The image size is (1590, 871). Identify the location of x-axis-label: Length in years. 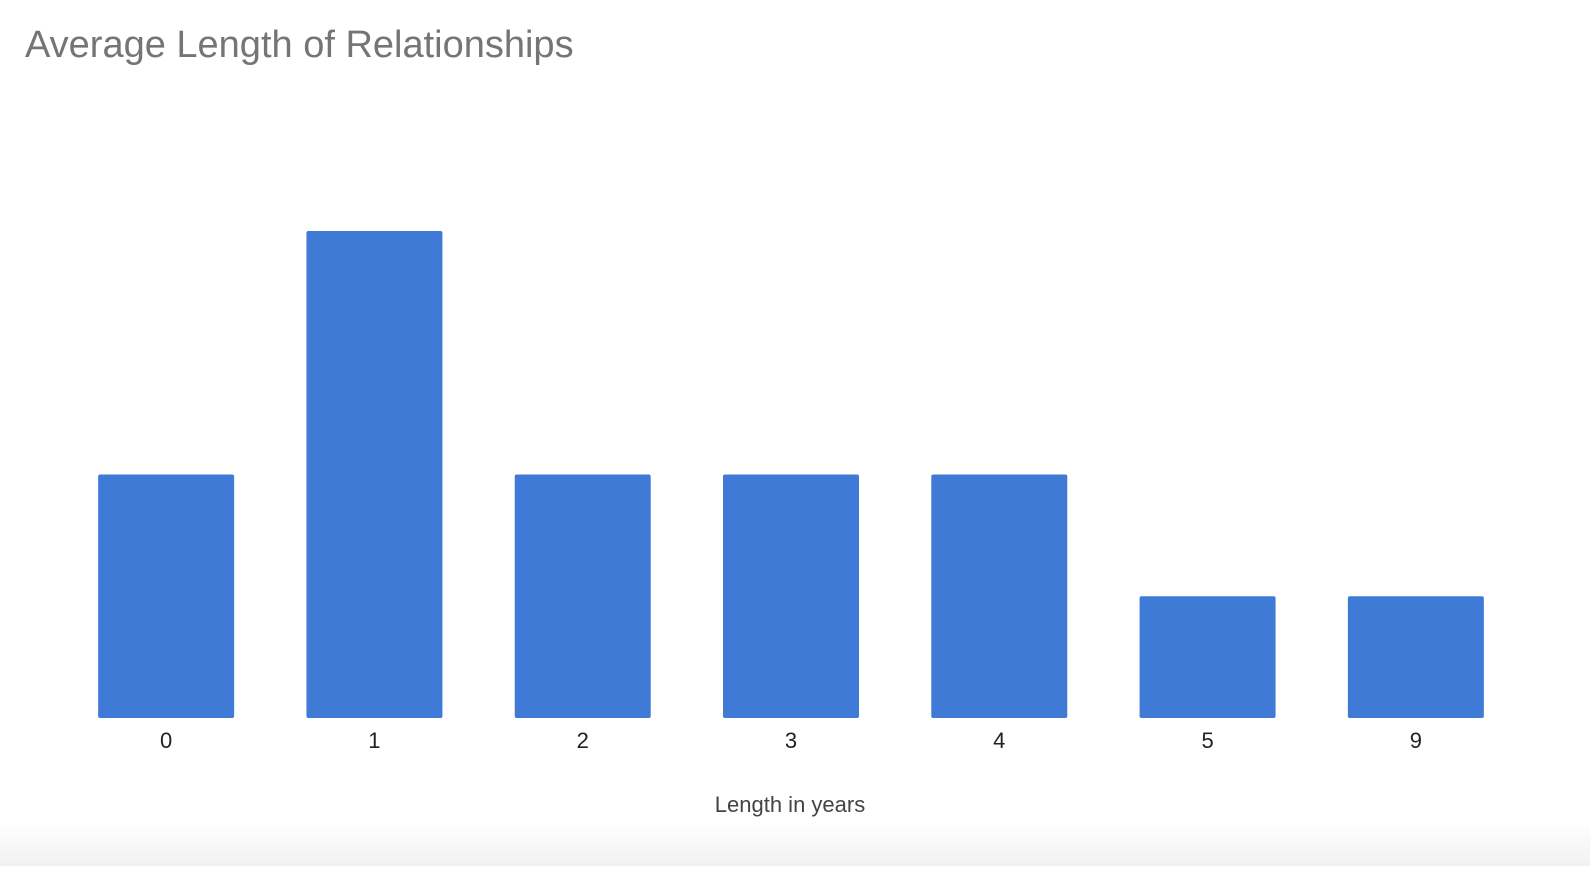
(790, 804).